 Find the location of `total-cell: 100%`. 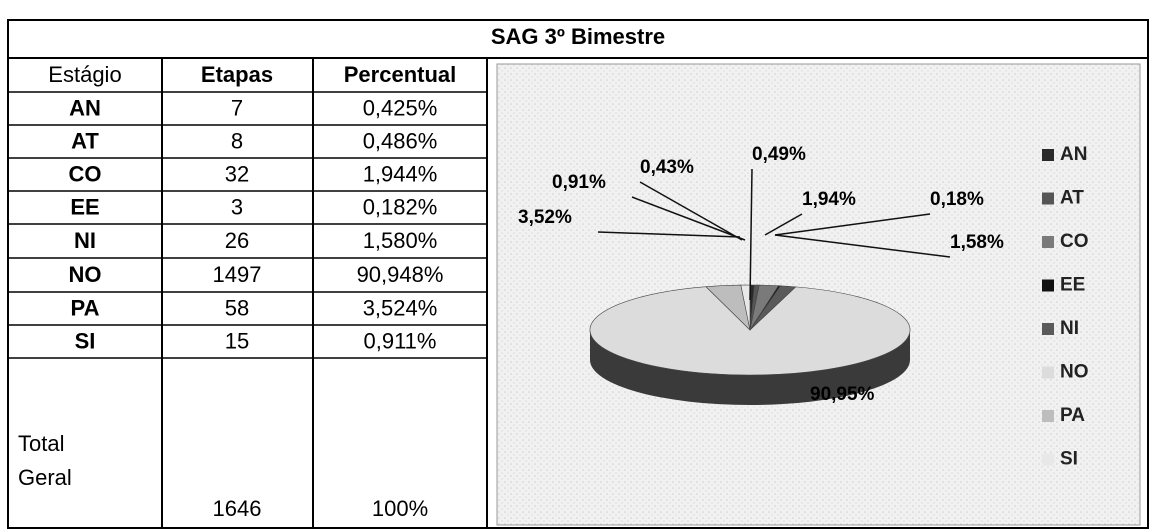

total-cell: 100% is located at coordinates (400, 508).